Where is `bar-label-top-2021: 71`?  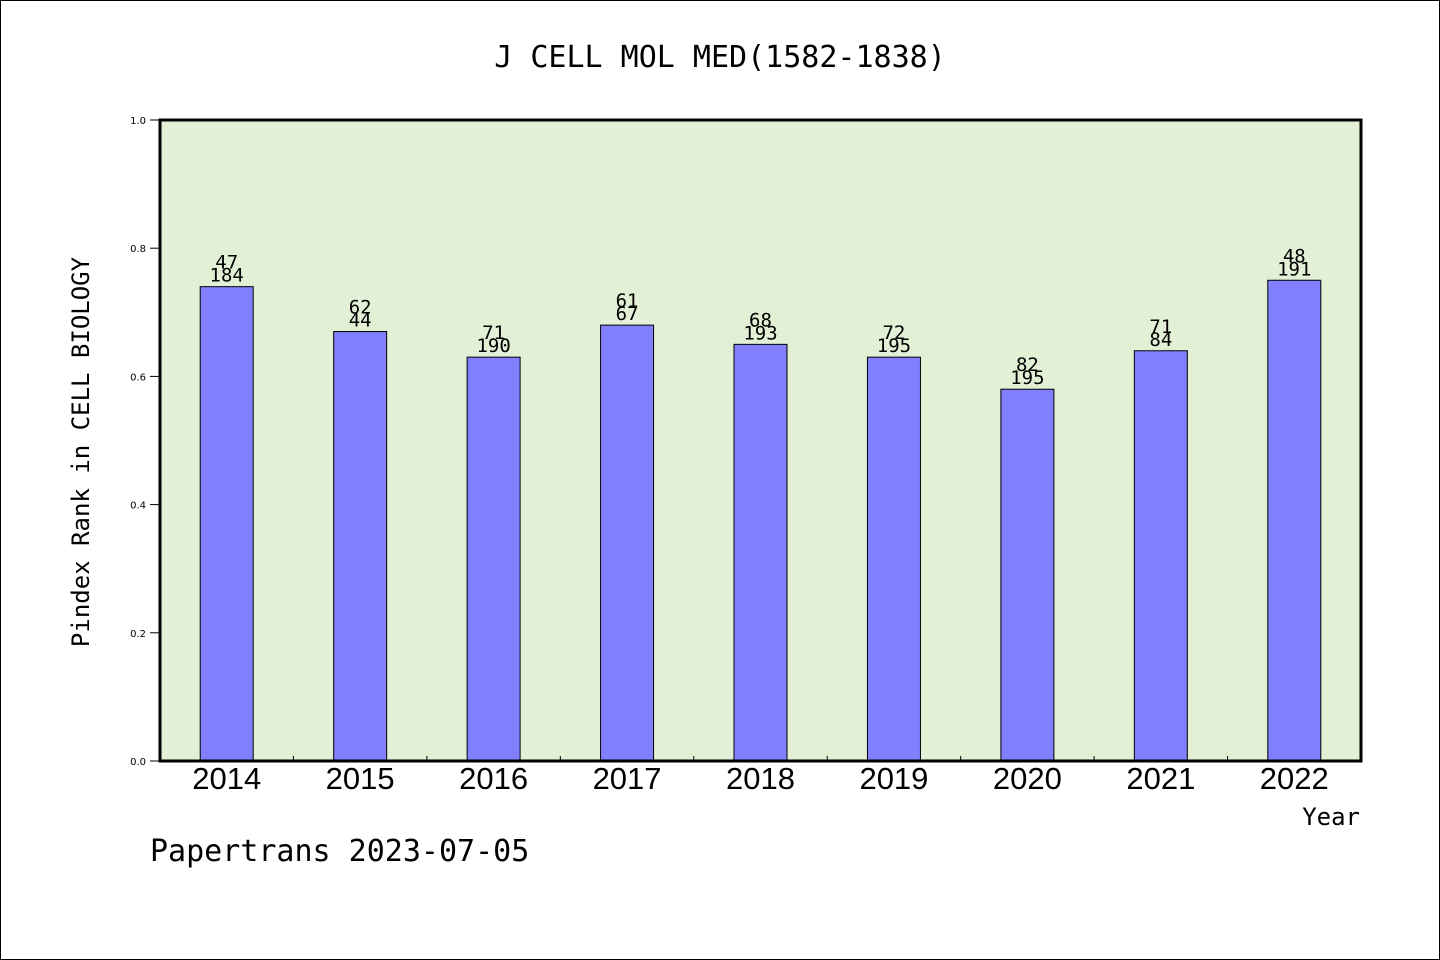 bar-label-top-2021: 71 is located at coordinates (1160, 327).